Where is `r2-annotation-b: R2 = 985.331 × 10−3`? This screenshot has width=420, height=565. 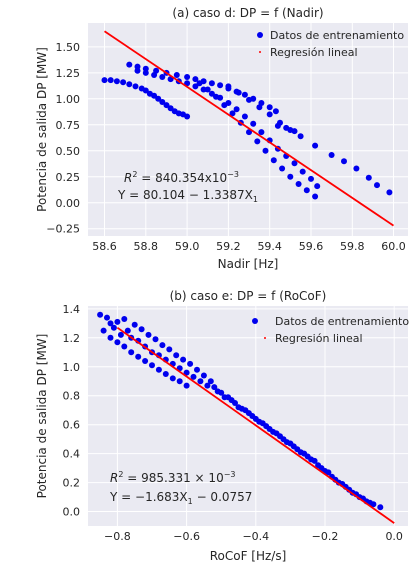
r2-annotation-b: R2 = 985.331 × 10−3 is located at coordinates (173, 477).